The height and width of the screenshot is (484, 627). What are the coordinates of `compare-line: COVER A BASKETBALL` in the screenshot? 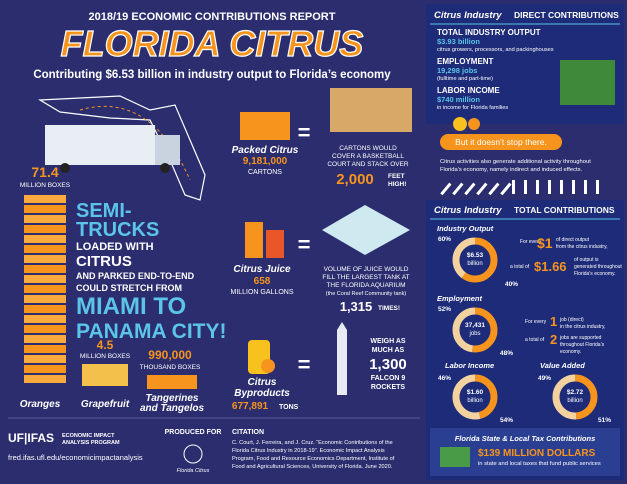 It's located at (368, 156).